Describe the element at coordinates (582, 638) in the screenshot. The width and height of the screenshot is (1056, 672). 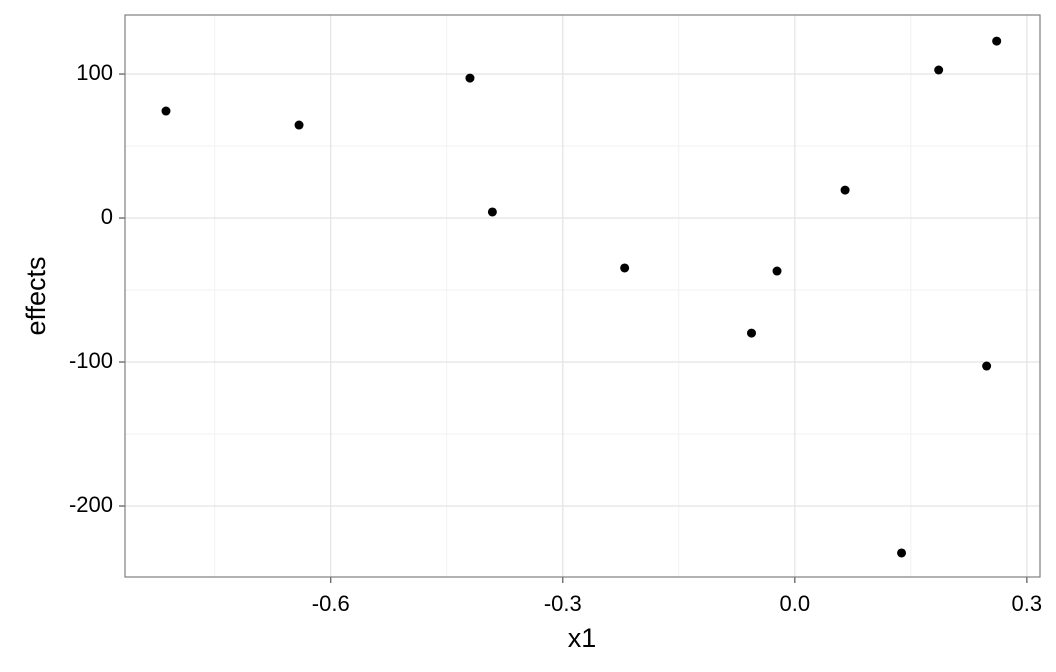
I see `x-axis-title: x1` at that location.